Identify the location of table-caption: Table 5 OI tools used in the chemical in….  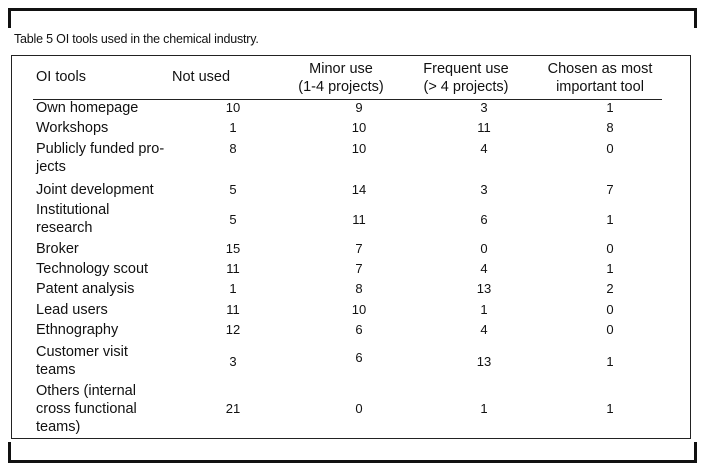
(136, 39).